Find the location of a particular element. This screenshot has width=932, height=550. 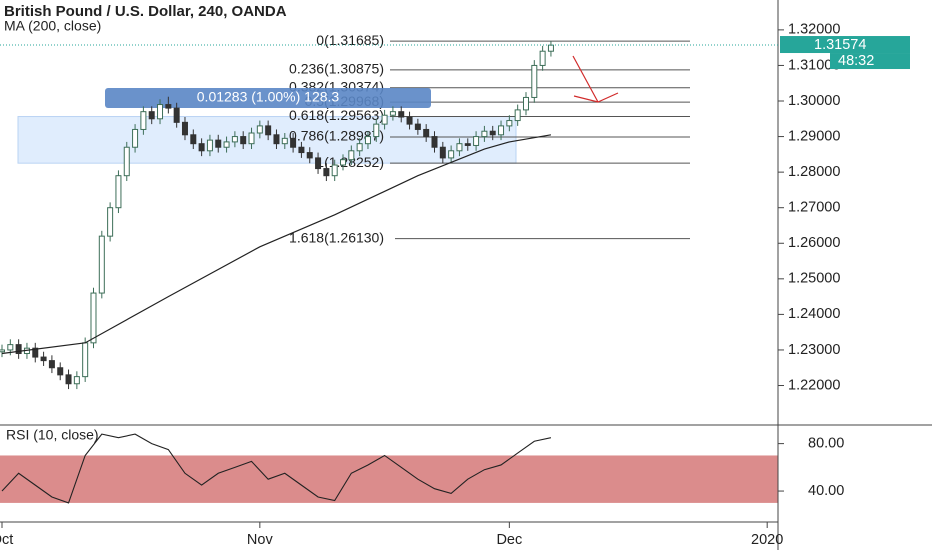

rsi-band is located at coordinates (389, 479).